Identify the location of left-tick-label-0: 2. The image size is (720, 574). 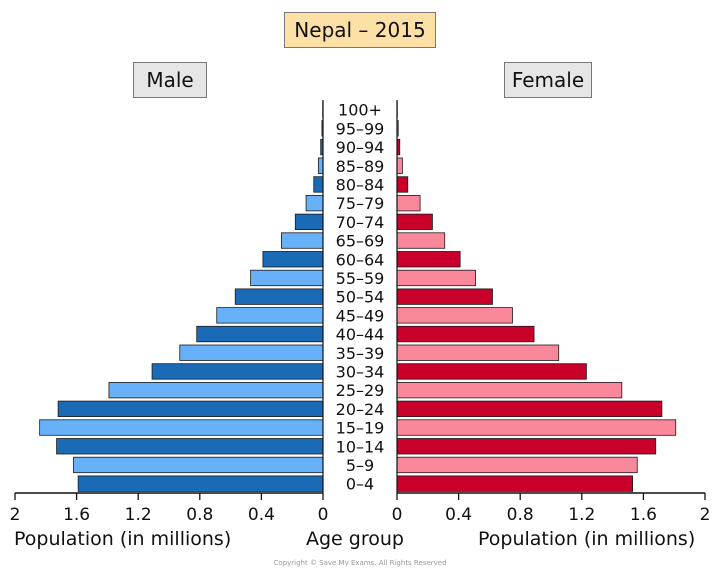
(15, 515).